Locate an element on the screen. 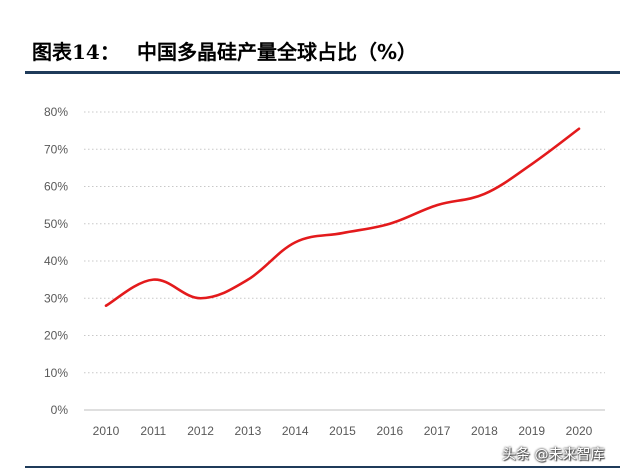 The height and width of the screenshot is (473, 640). y-tick-label: 40% is located at coordinates (56, 261).